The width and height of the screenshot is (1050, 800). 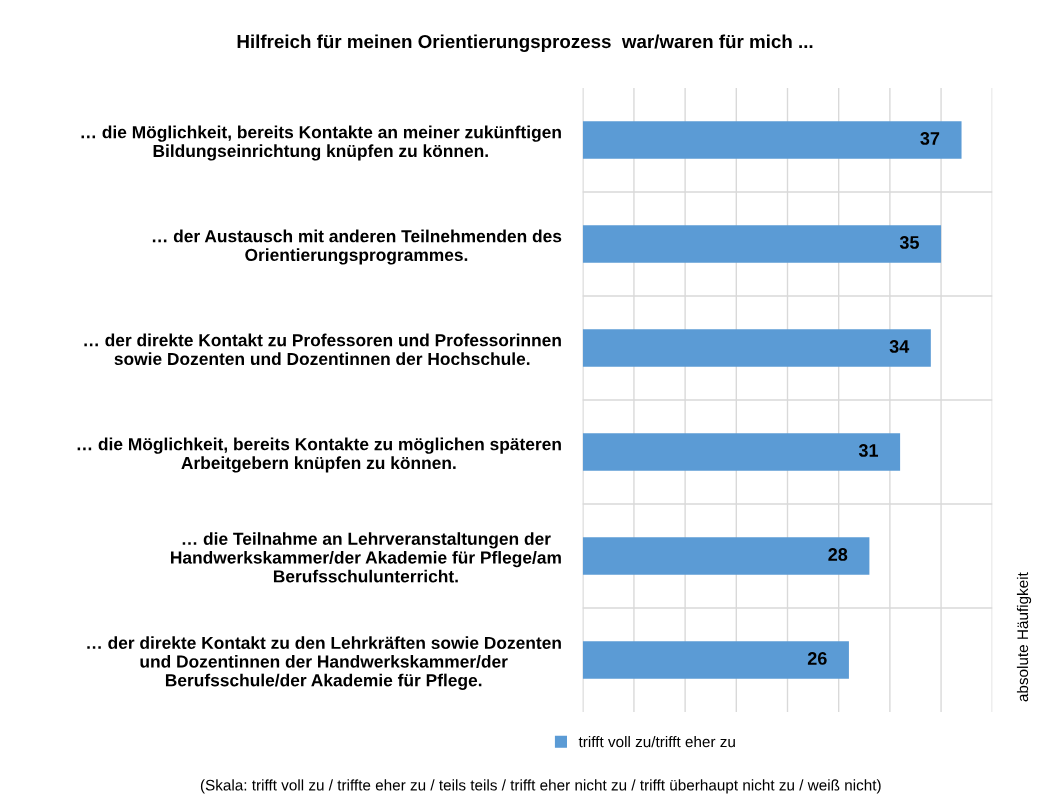 I want to click on y-tick-label: … der direkte Kontakt zu den Lehrkräften sowie Dozenten und Dozentinnen der Handwerkskammer/der Berufsschule/der Akademie für Pflege., so click(x=324, y=663).